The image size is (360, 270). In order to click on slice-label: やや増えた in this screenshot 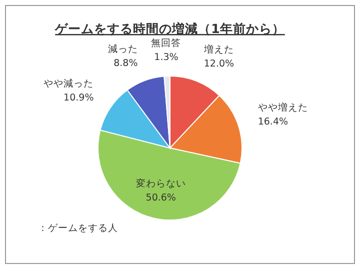, I will do `click(283, 108)`.